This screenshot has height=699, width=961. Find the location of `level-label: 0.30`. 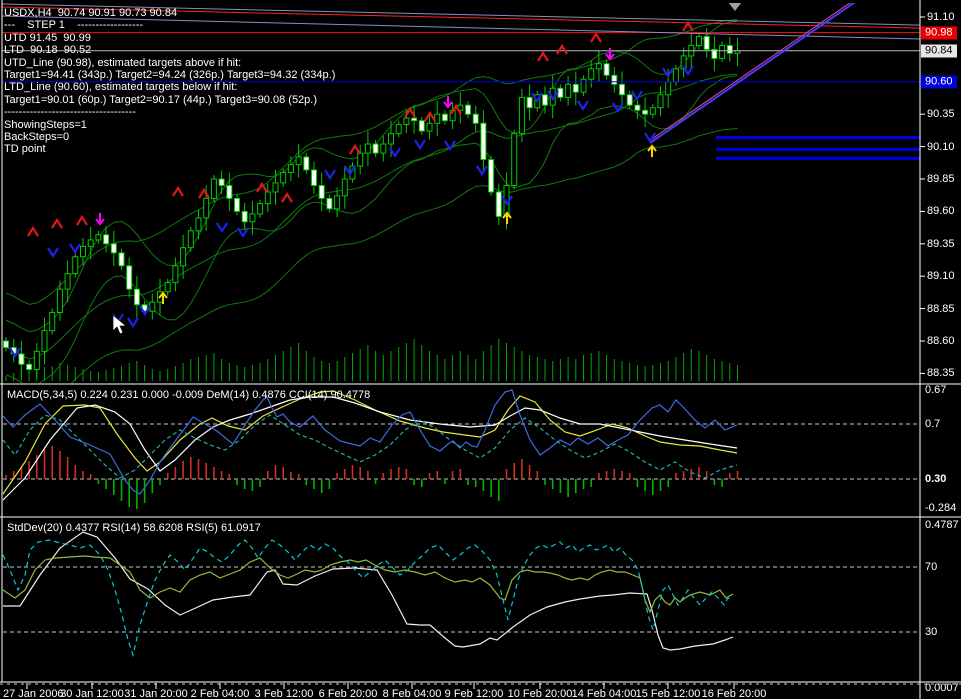

level-label: 0.30 is located at coordinates (936, 479).